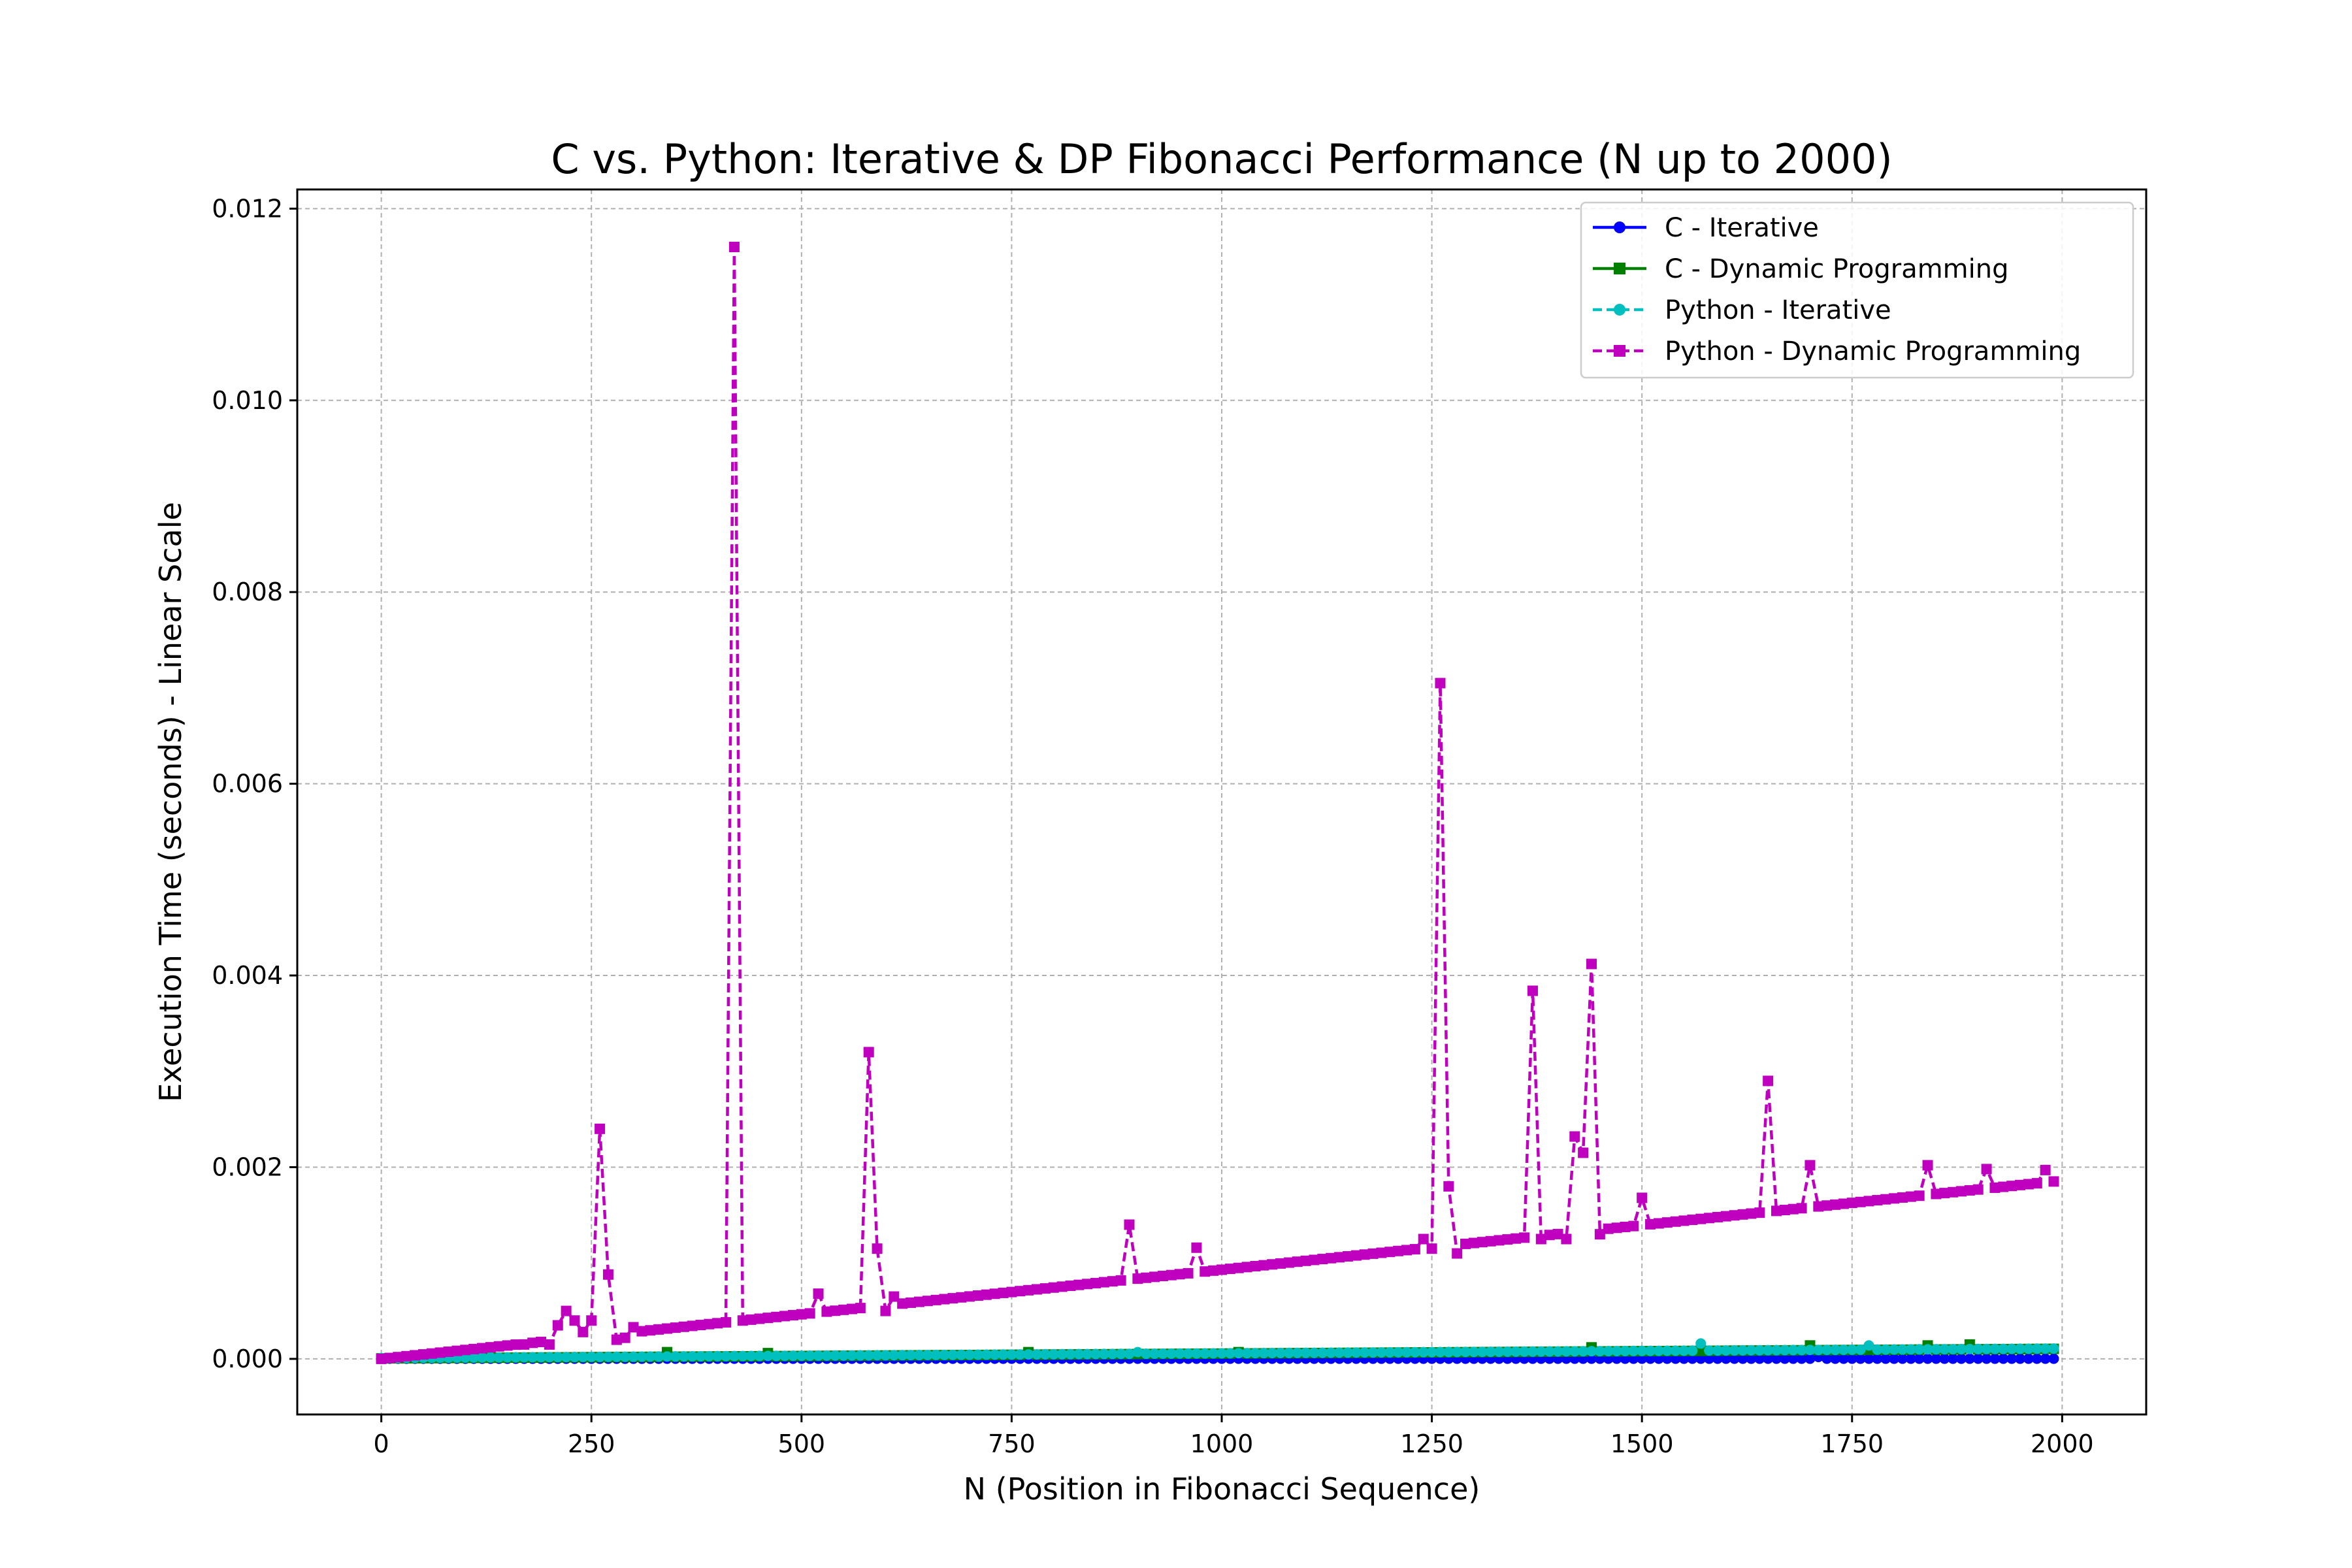 This screenshot has width=2352, height=1568. I want to click on x-tick-label: 0, so click(381, 1443).